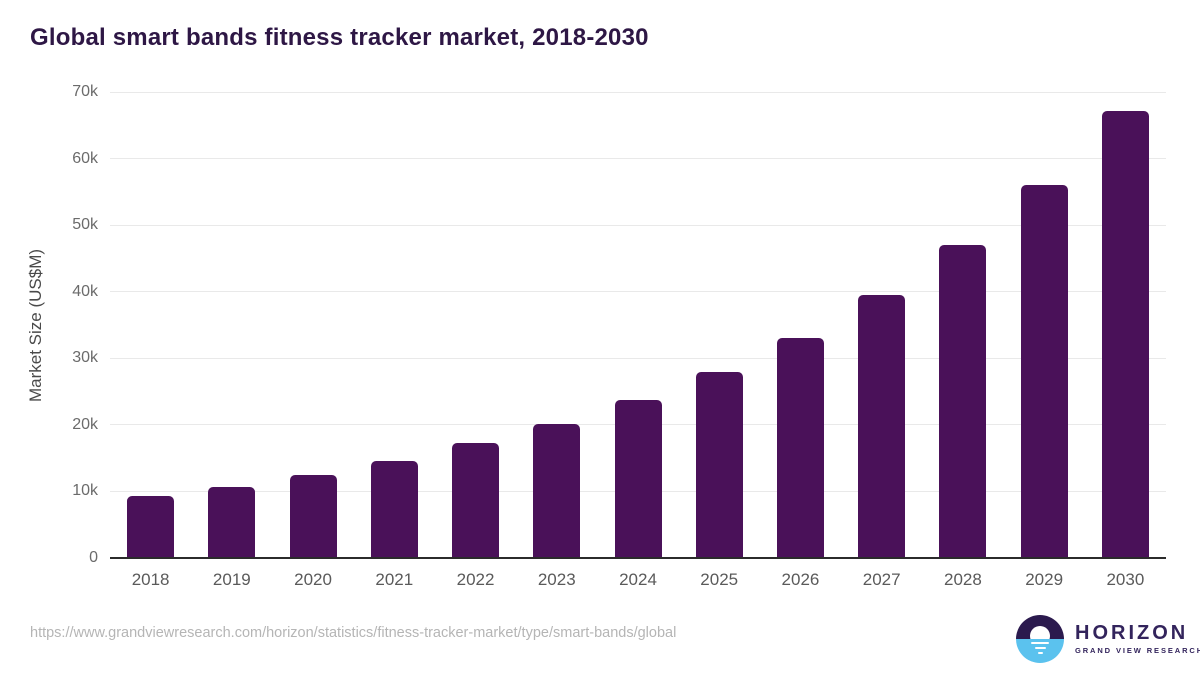 The width and height of the screenshot is (1200, 675). Describe the element at coordinates (93, 557) in the screenshot. I see `y-tick-label-0: 0` at that location.